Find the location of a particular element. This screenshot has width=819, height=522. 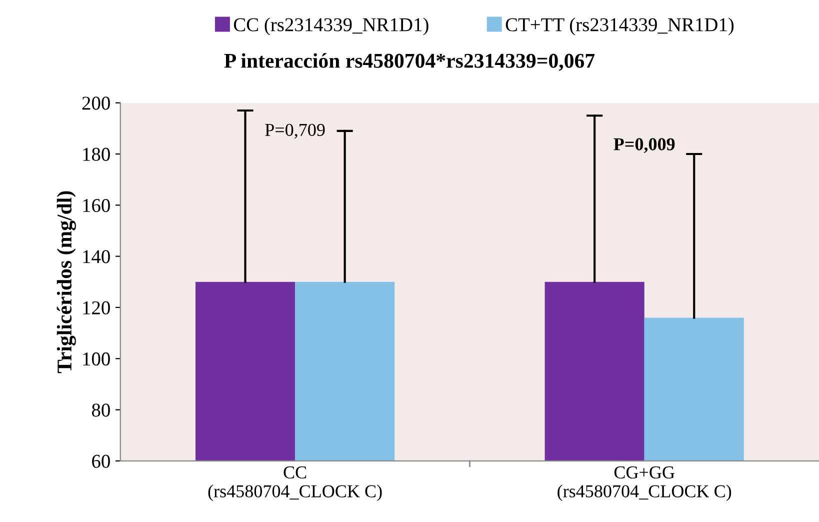

annotation: P=0,009 is located at coordinates (644, 145).